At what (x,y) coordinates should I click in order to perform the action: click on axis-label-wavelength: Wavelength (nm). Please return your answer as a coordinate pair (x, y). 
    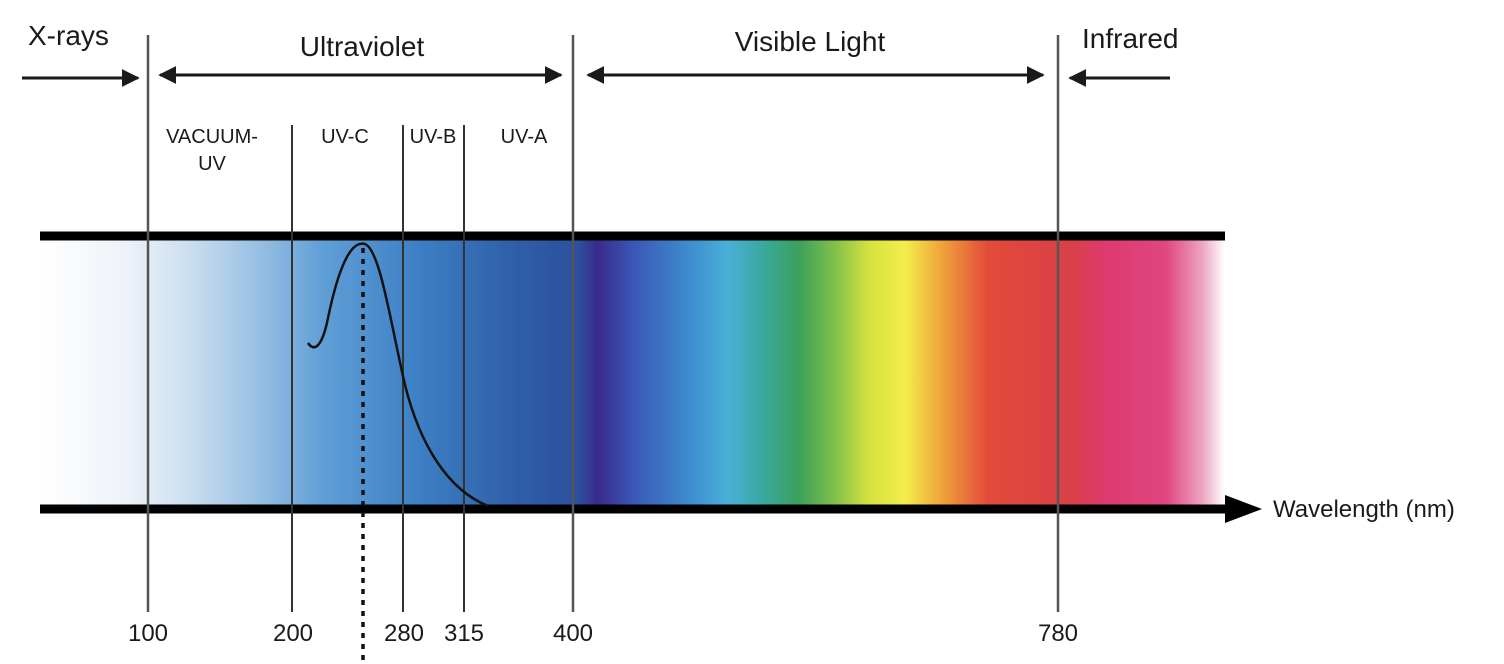
    Looking at the image, I should click on (1364, 509).